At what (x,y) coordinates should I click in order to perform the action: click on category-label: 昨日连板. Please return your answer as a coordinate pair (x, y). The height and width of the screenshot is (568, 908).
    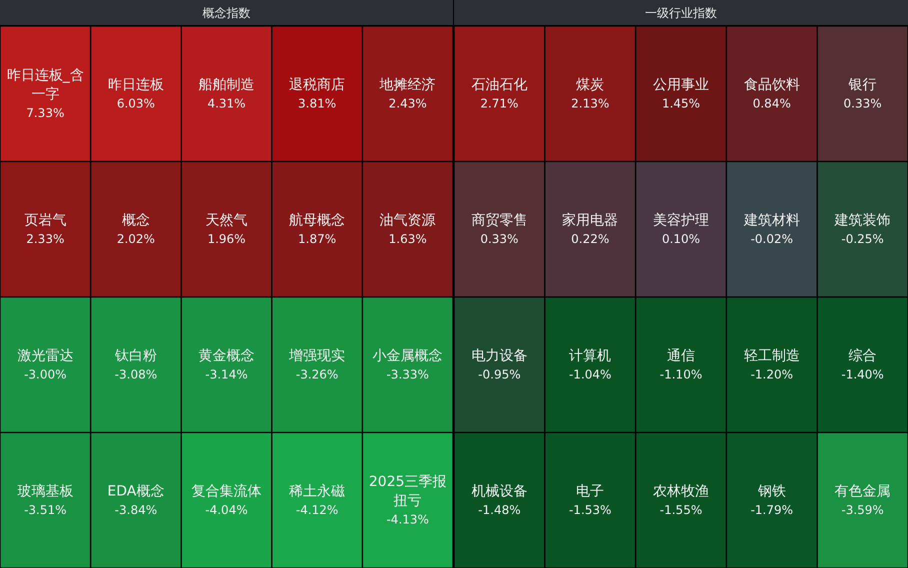
    Looking at the image, I should click on (136, 84).